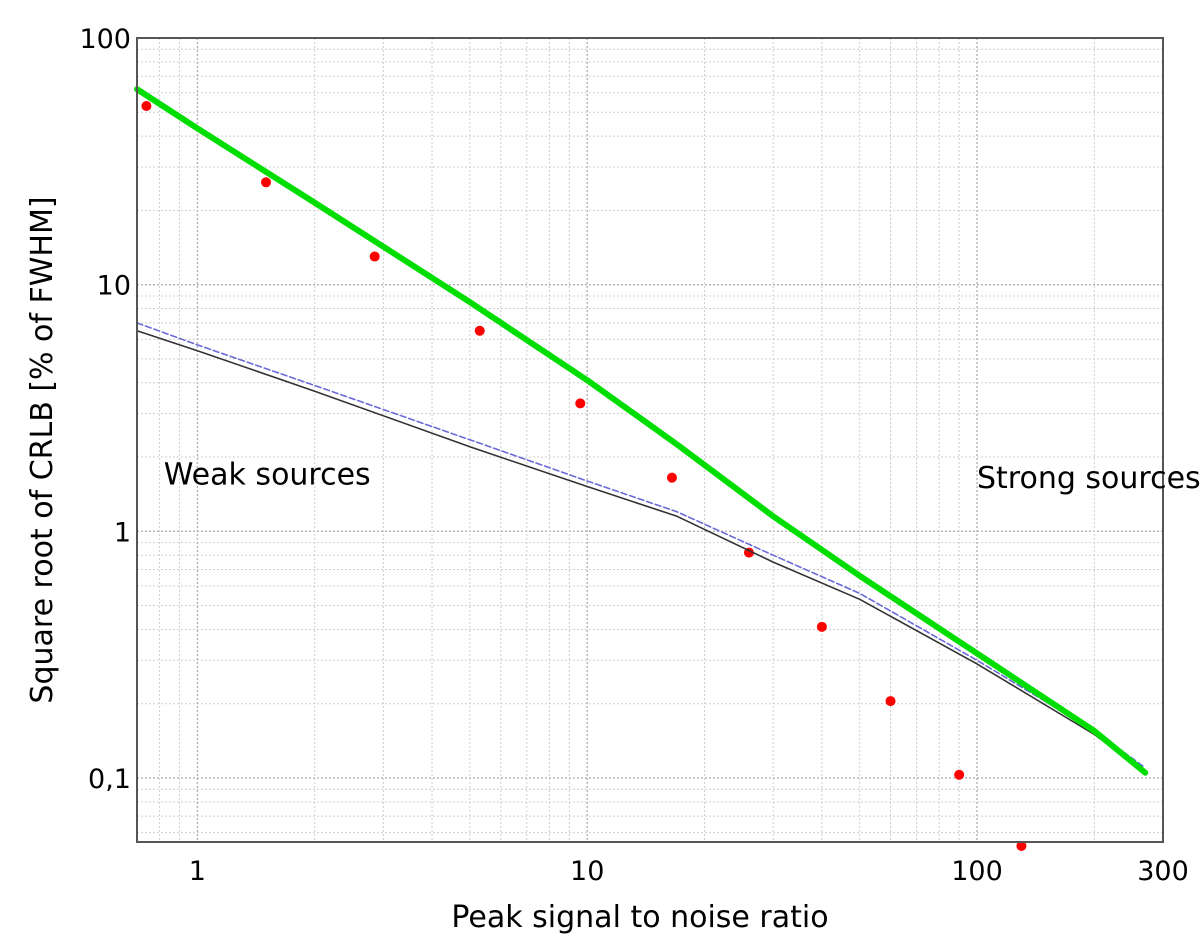 Image resolution: width=1200 pixels, height=947 pixels. I want to click on y-tick-label: 10, so click(114, 286).